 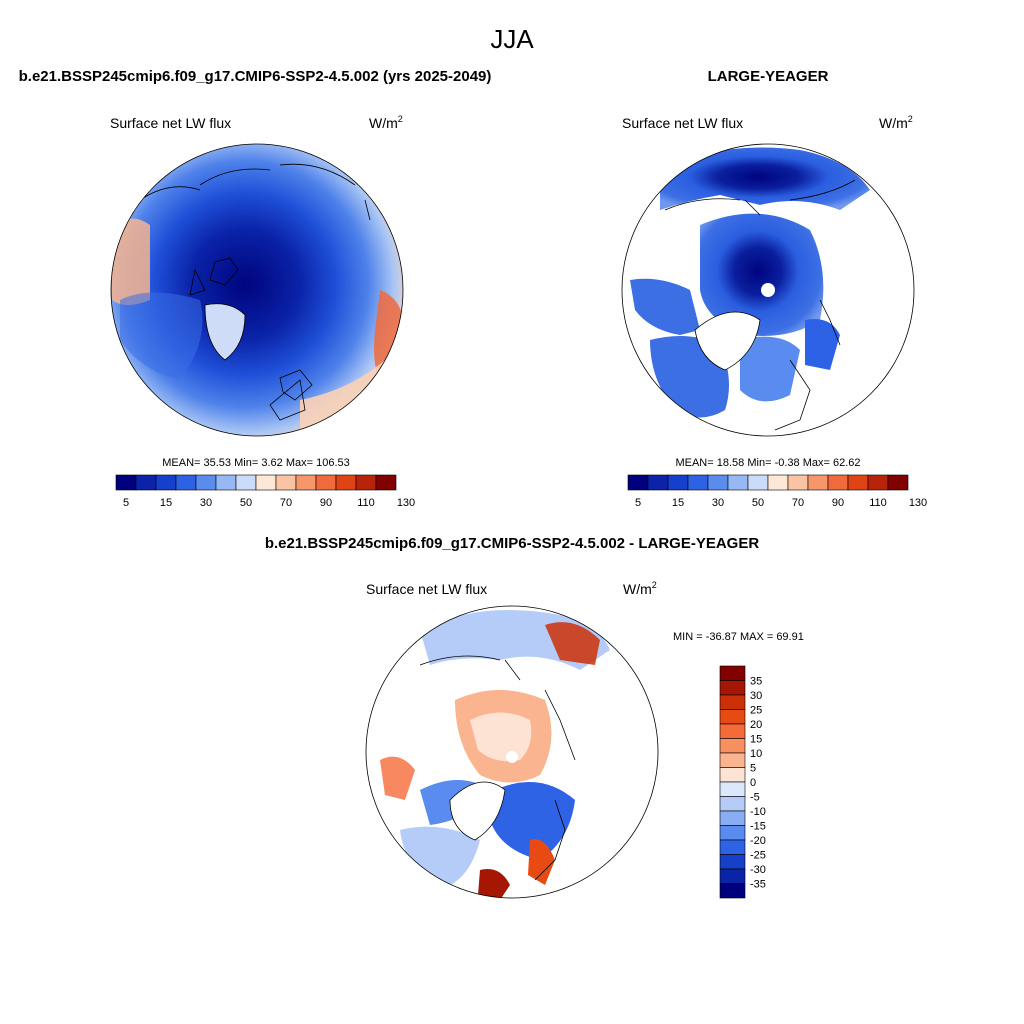 I want to click on difference-colorbar-tick-label: 0, so click(x=753, y=783).